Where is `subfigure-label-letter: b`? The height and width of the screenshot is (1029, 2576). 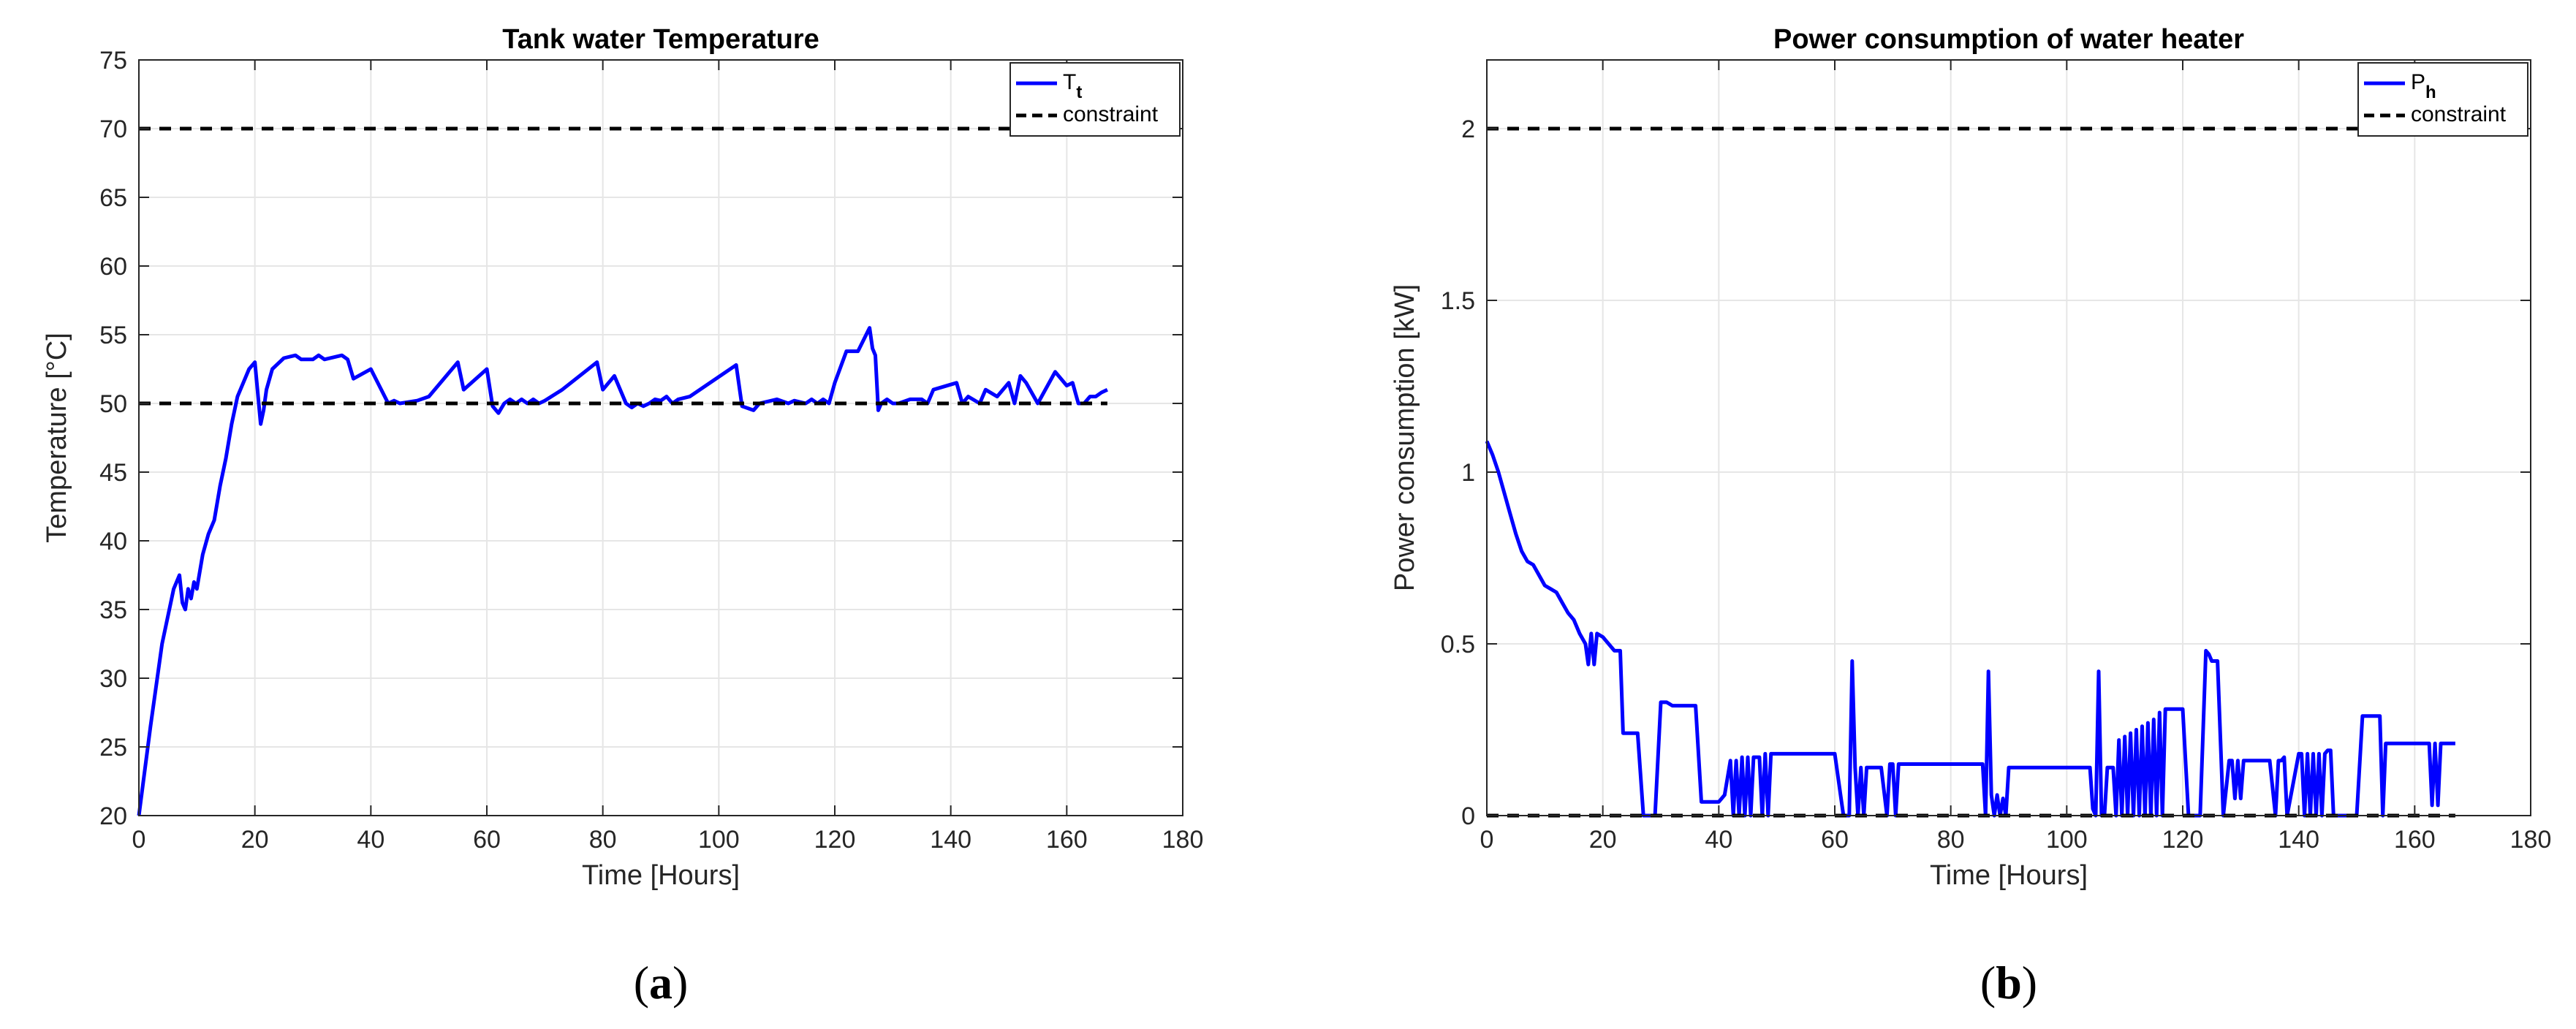 subfigure-label-letter: b is located at coordinates (2009, 983).